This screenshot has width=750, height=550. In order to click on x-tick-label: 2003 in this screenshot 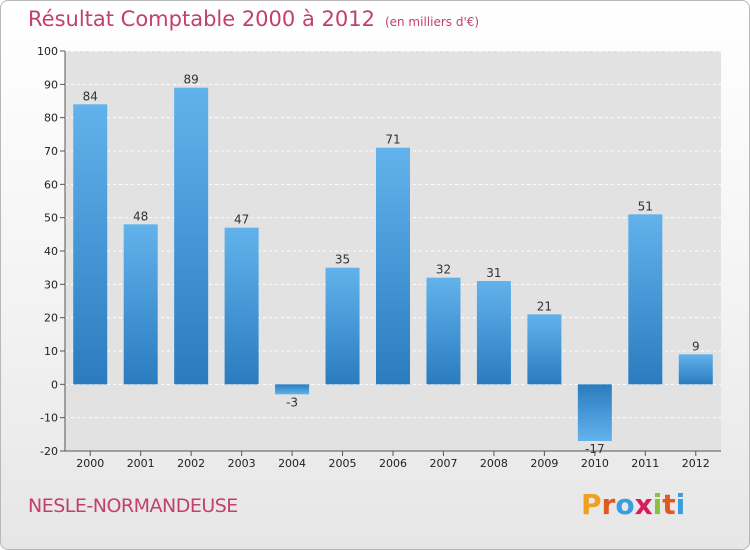, I will do `click(242, 463)`.